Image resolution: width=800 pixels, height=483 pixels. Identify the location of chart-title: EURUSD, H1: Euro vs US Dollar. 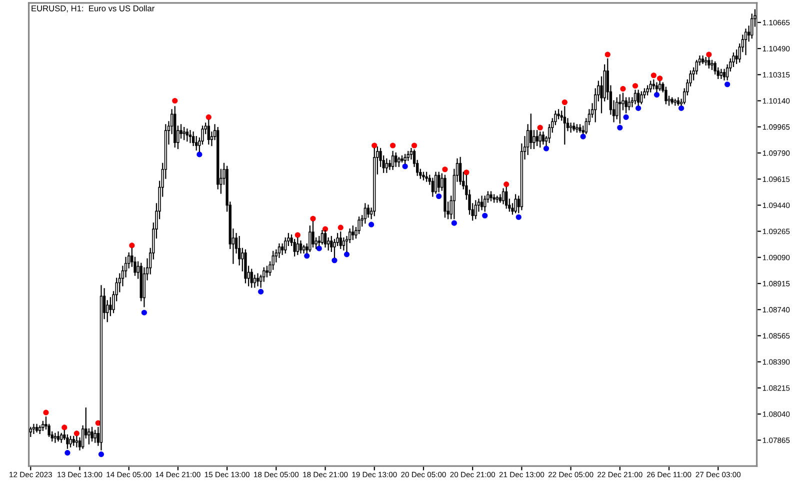
(93, 8).